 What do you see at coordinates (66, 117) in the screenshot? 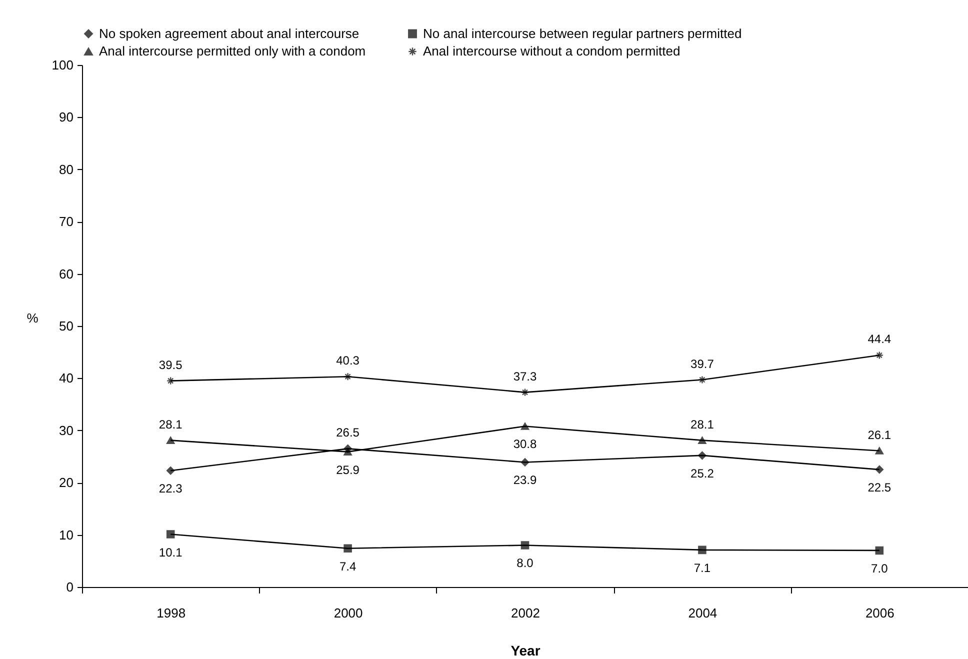
I see `y-tick-label: 90` at bounding box center [66, 117].